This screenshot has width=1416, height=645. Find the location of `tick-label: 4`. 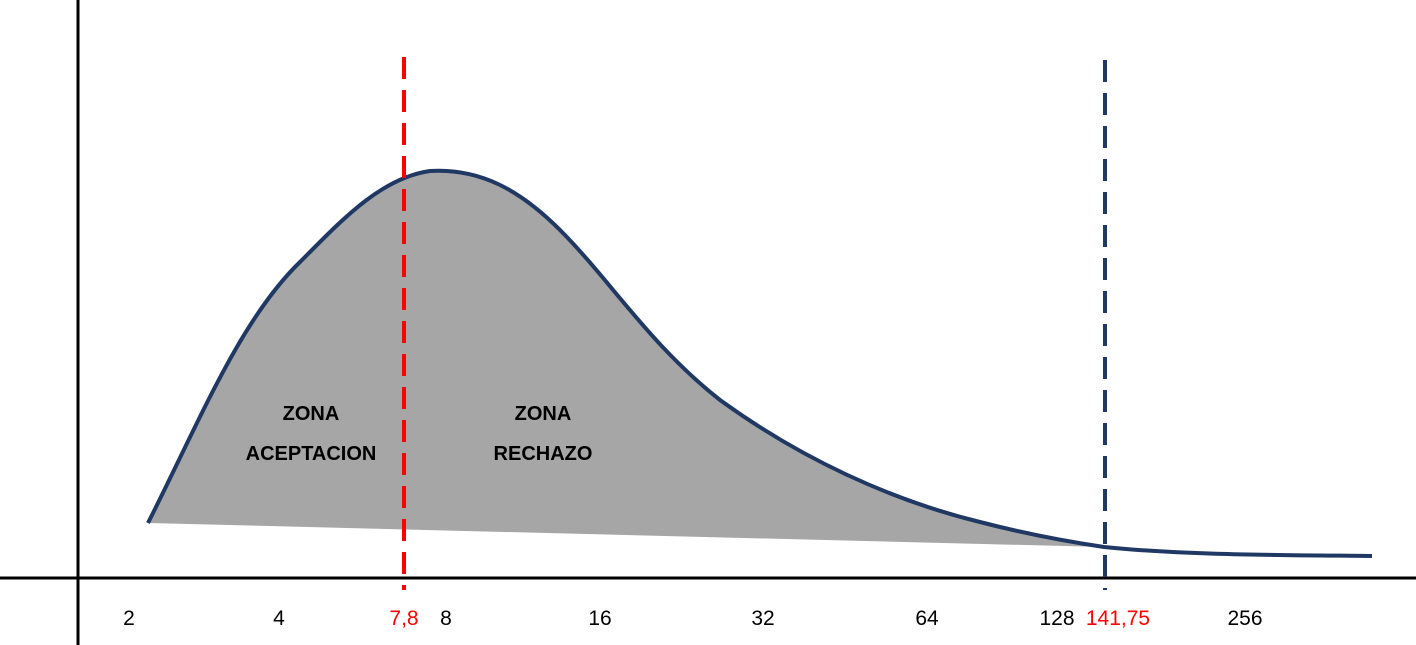

tick-label: 4 is located at coordinates (279, 618).